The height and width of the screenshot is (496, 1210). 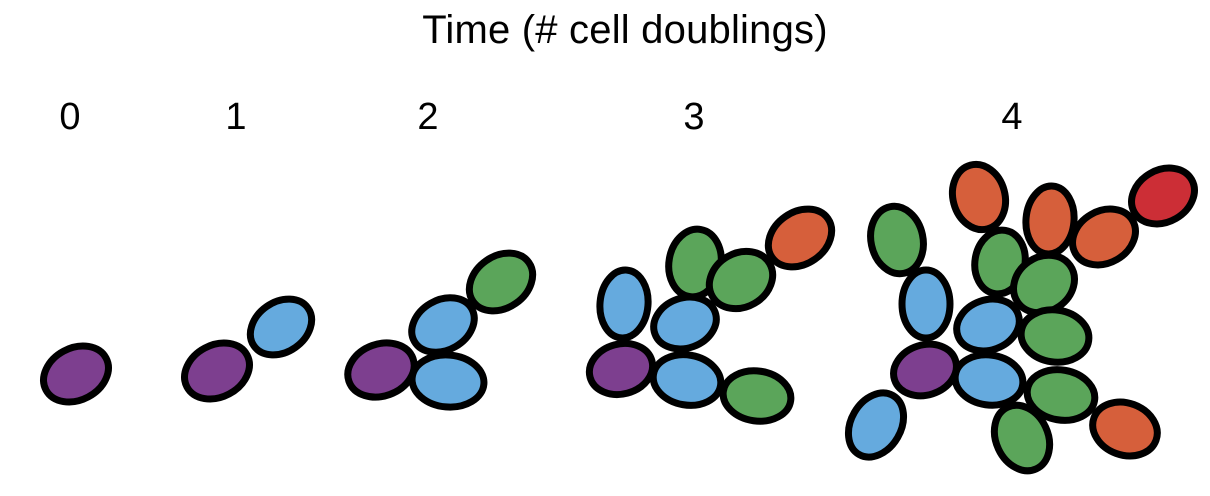 I want to click on stage-3-cells, so click(x=710, y=315).